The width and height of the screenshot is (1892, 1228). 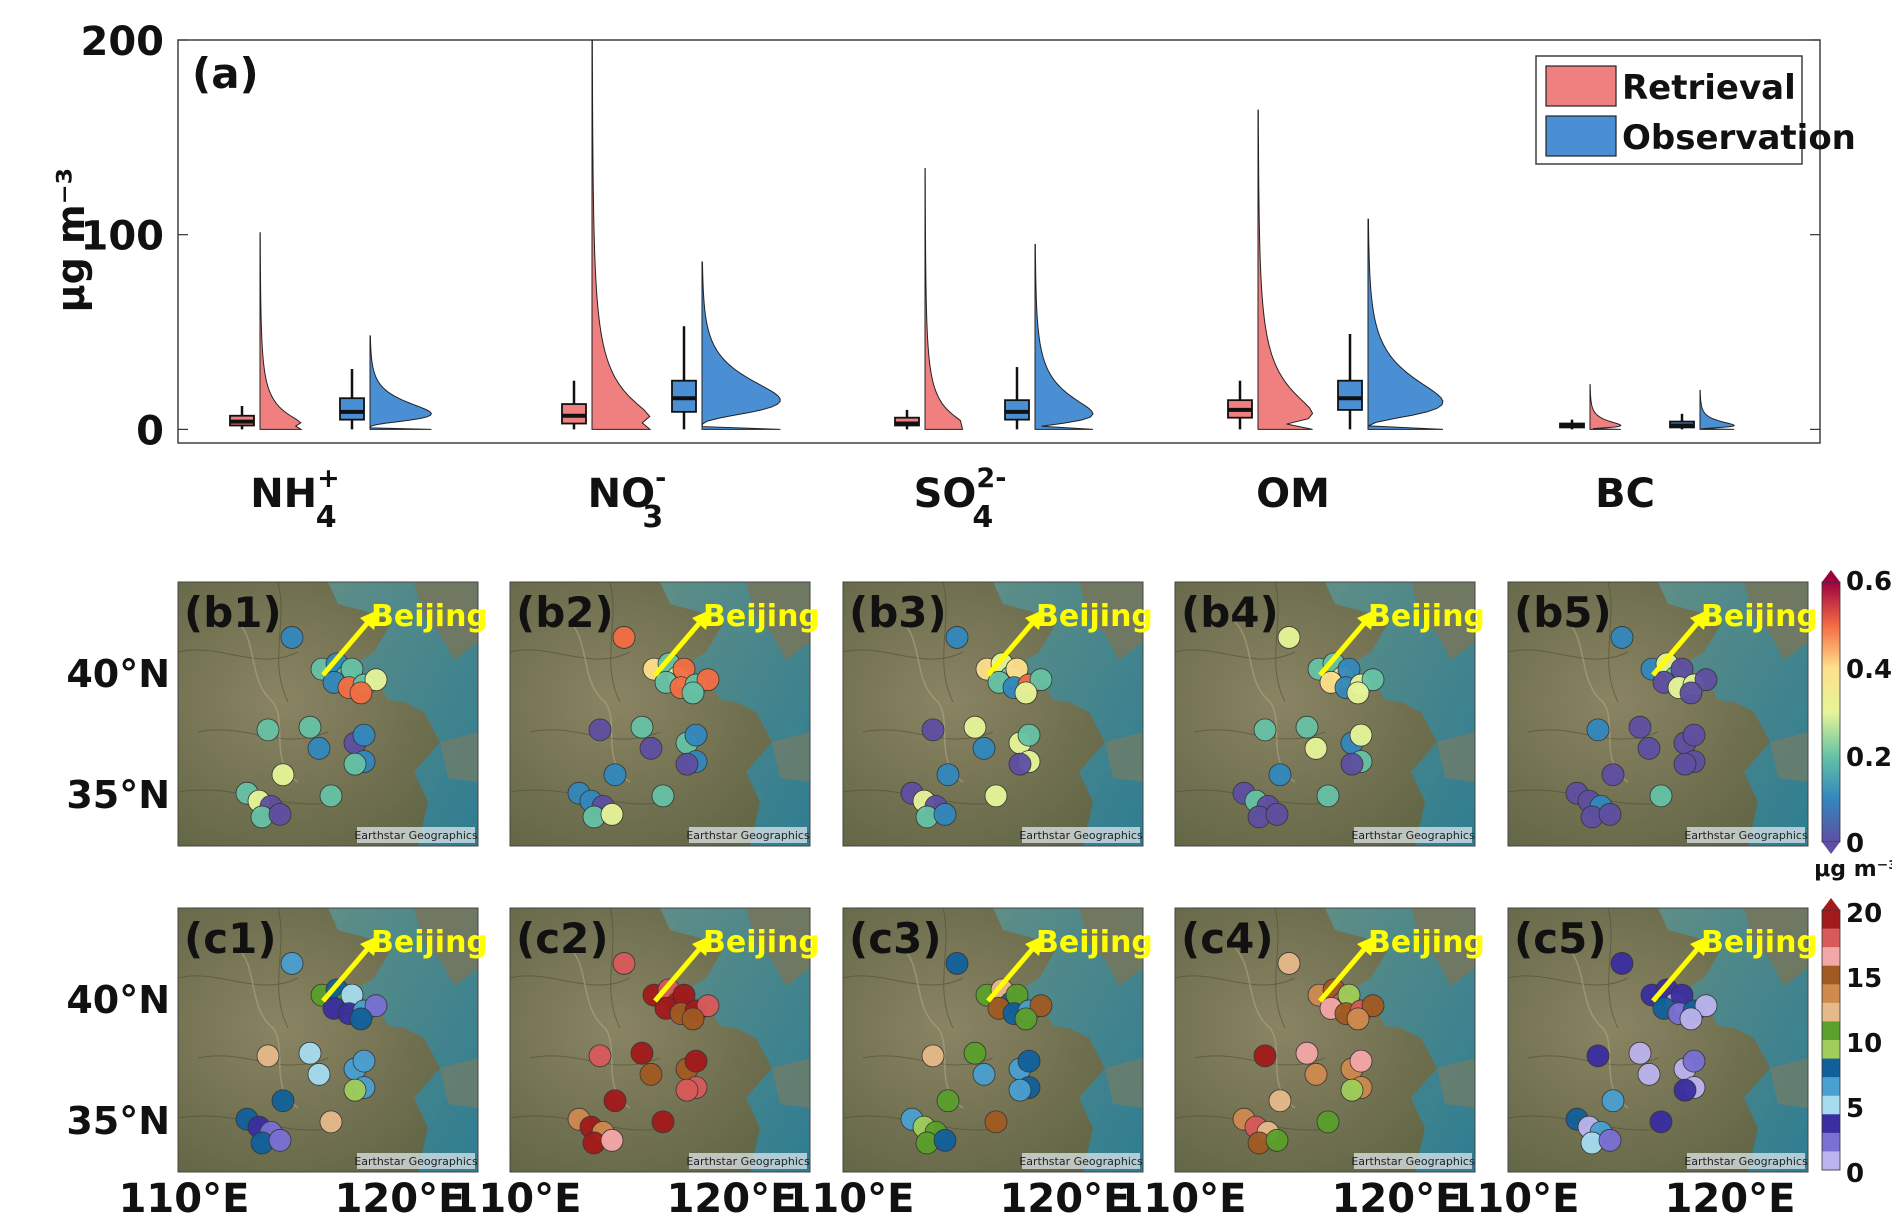 I want to click on y-tick-label: 0, so click(x=150, y=431).